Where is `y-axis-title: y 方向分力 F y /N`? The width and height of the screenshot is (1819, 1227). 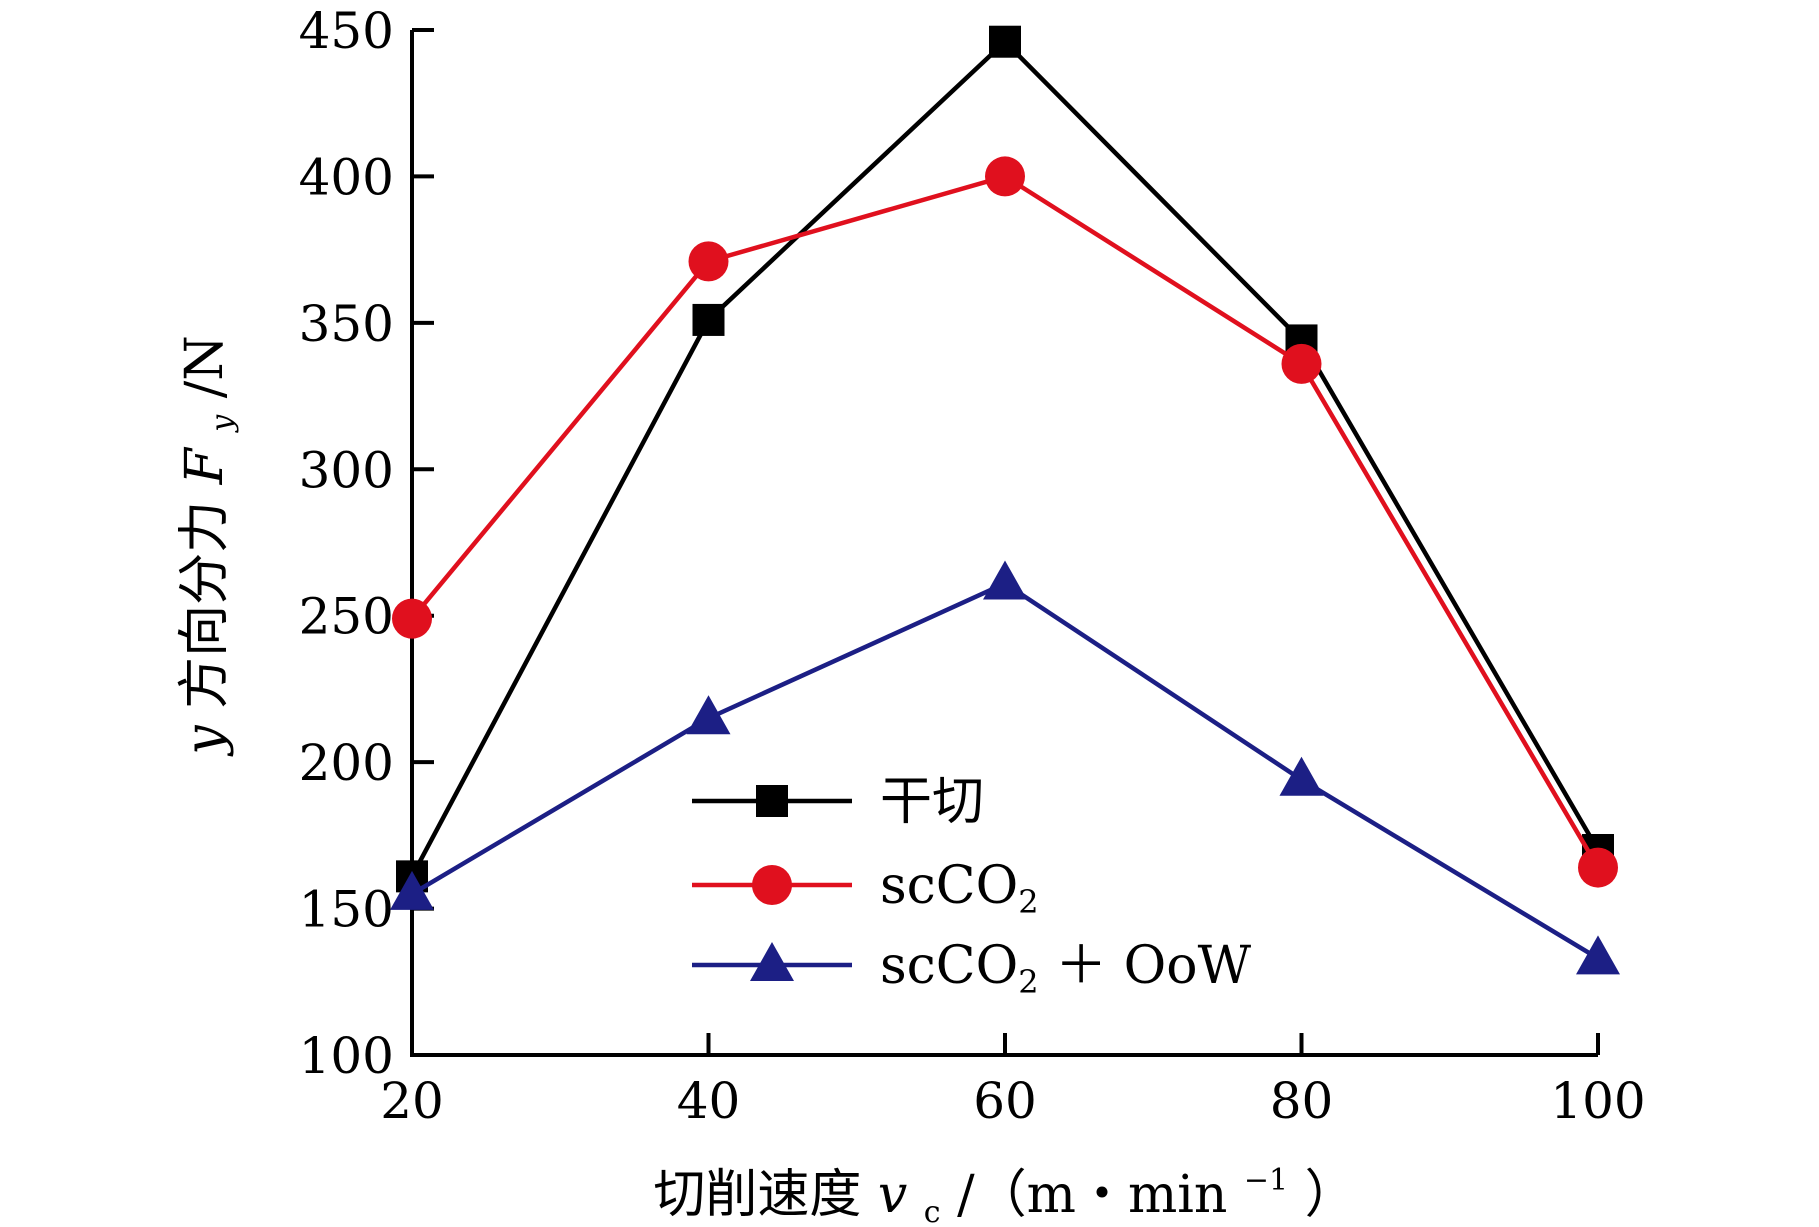
y-axis-title: y 方向分力 F y /N is located at coordinates (210, 546).